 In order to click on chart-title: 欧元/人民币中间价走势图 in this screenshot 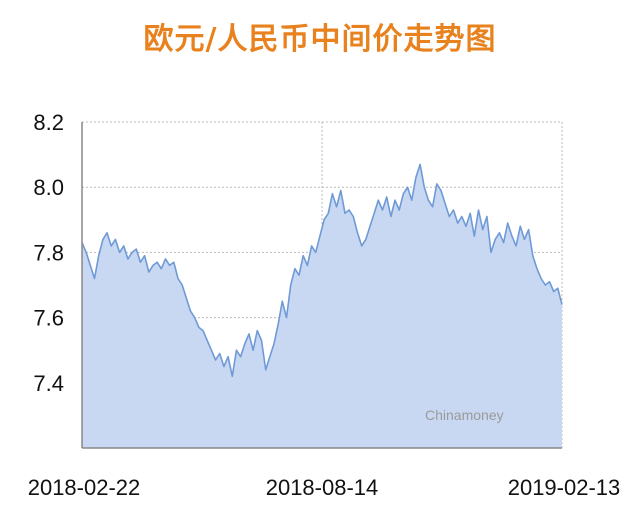, I will do `click(320, 39)`.